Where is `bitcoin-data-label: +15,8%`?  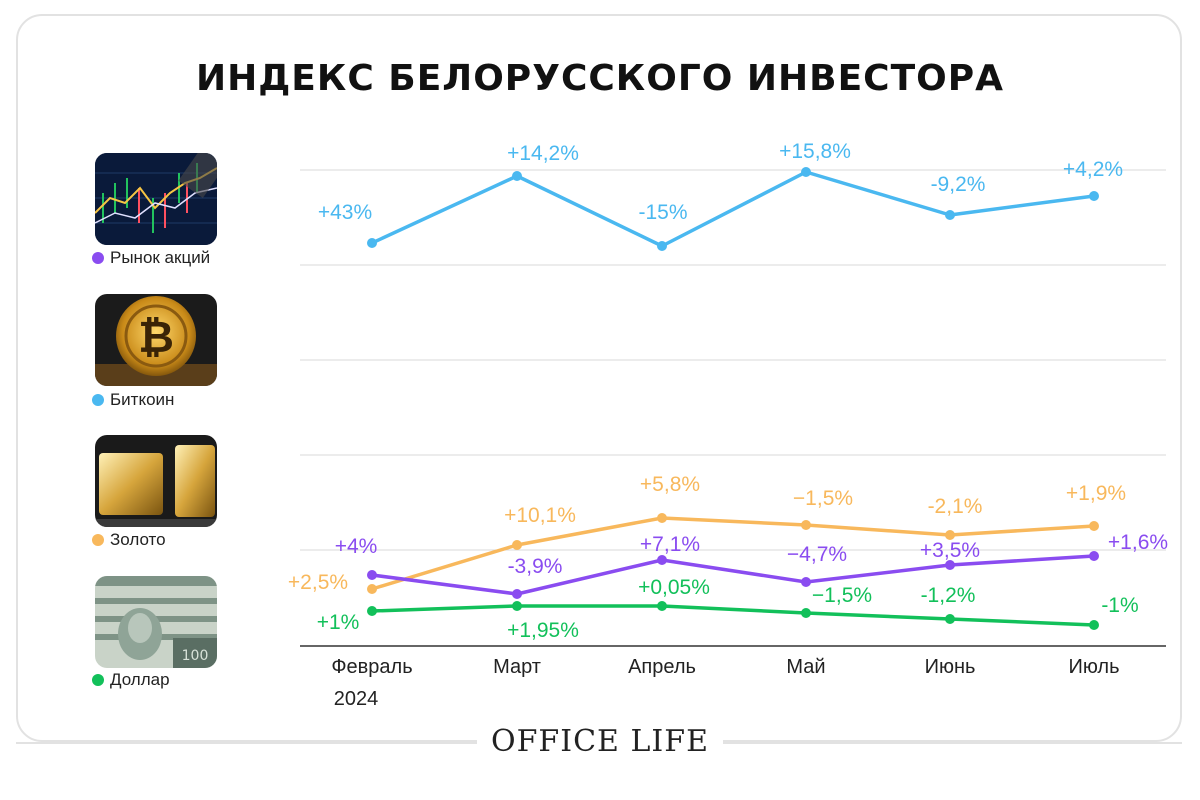 bitcoin-data-label: +15,8% is located at coordinates (815, 151).